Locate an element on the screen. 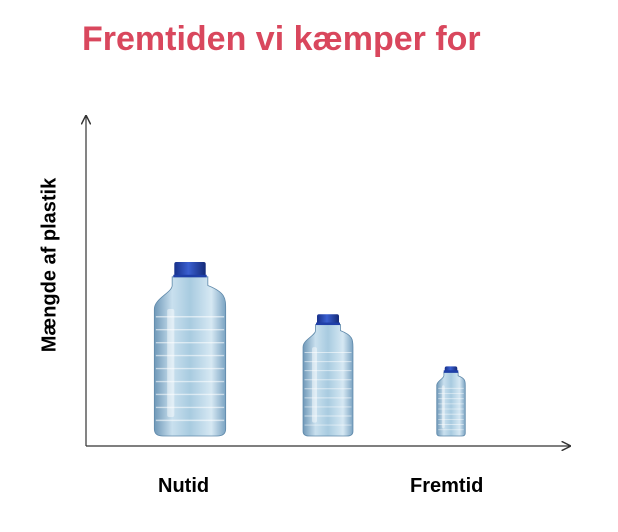 The height and width of the screenshot is (532, 618). x-tick-label-fremtid: Fremtid is located at coordinates (447, 486).